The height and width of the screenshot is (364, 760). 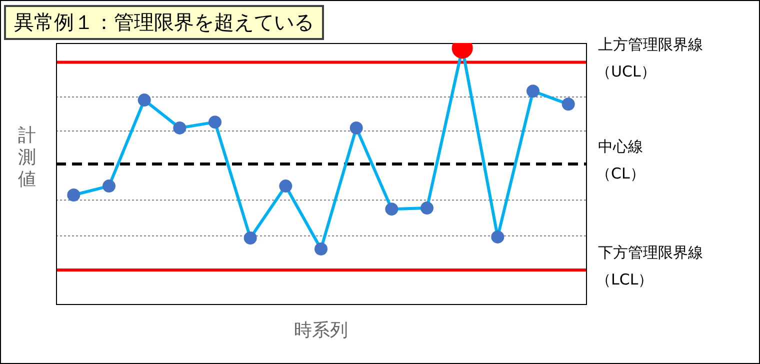 What do you see at coordinates (649, 58) in the screenshot?
I see `ref-line-label: 上方管理限界線（UCL）` at bounding box center [649, 58].